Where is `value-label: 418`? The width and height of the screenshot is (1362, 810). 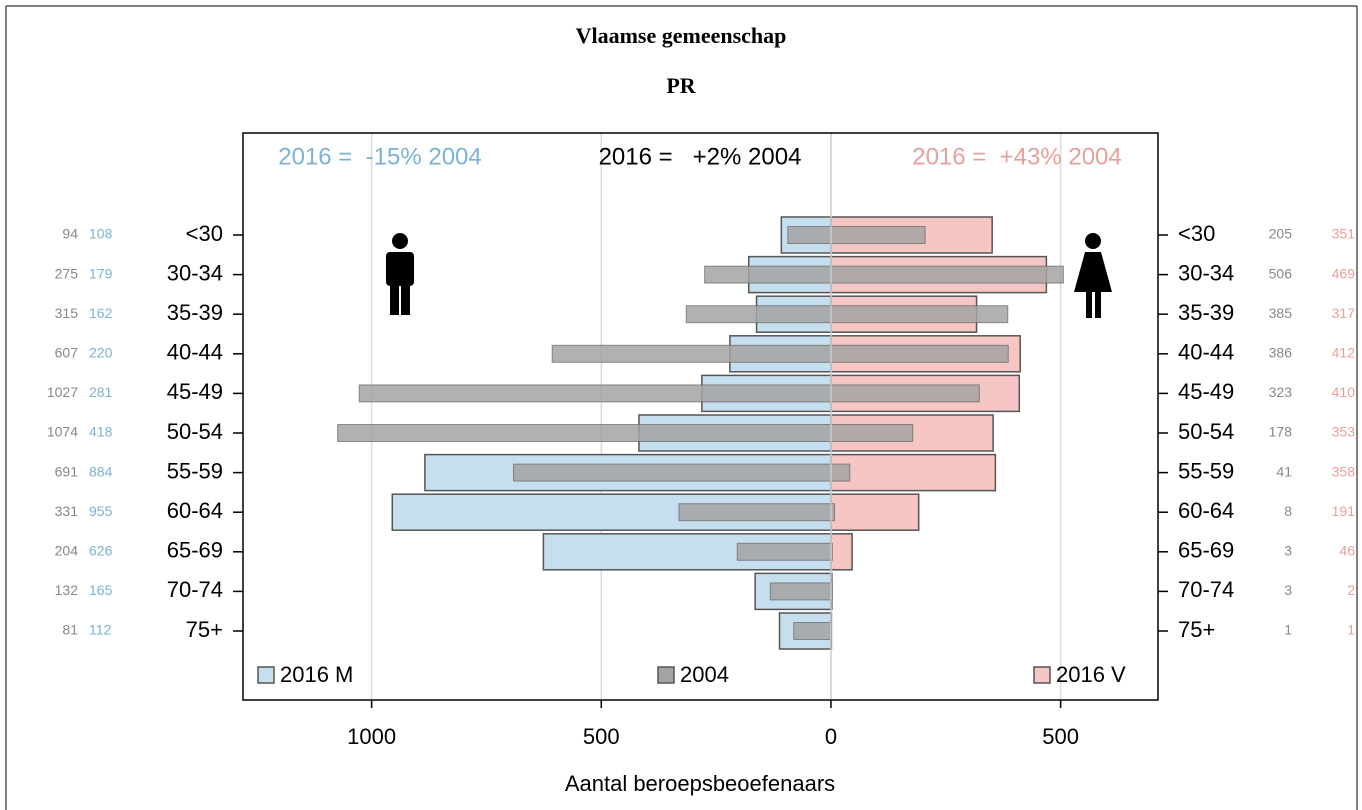
value-label: 418 is located at coordinates (101, 432).